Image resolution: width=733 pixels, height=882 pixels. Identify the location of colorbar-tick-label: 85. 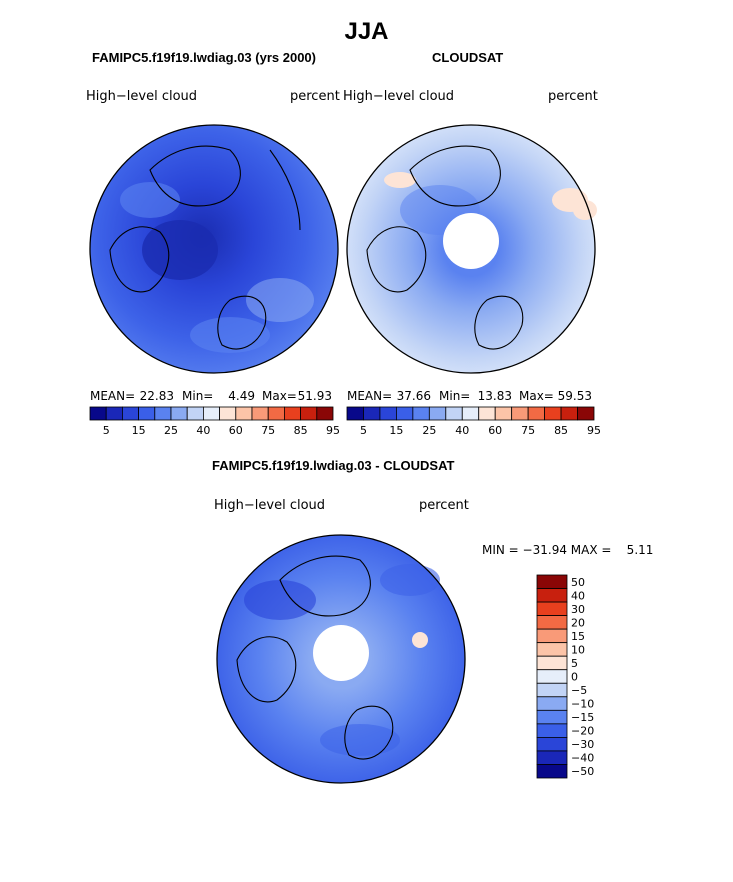
(561, 430).